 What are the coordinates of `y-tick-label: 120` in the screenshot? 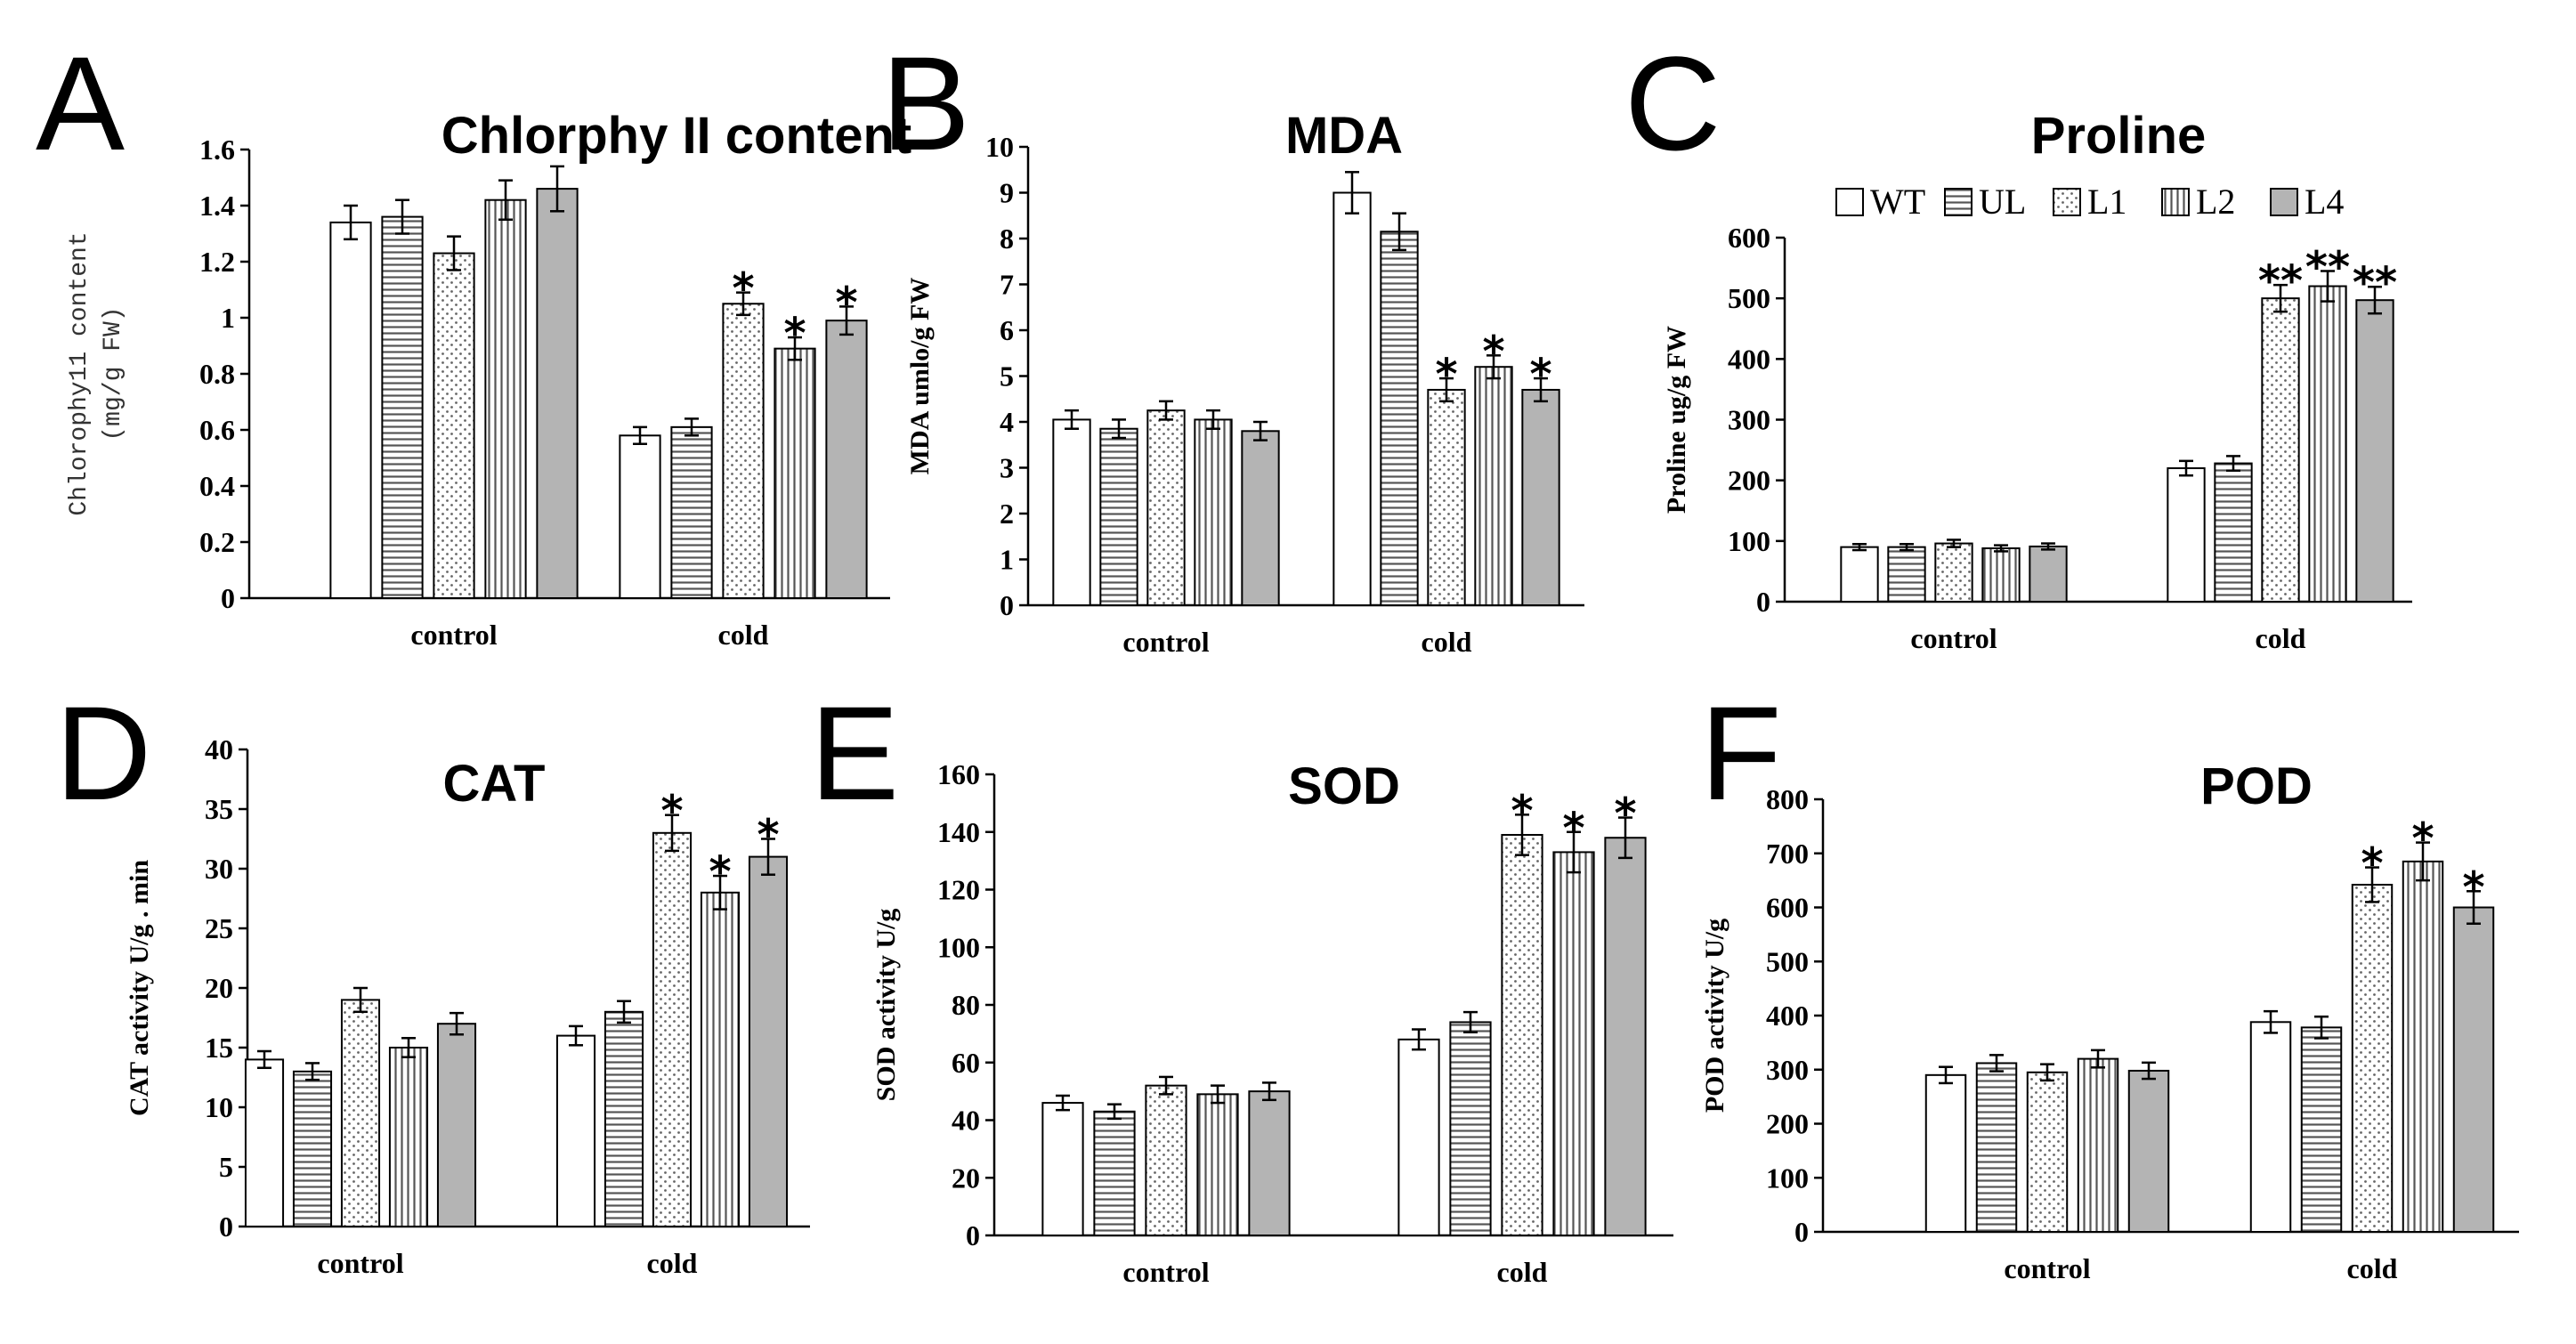 It's located at (959, 890).